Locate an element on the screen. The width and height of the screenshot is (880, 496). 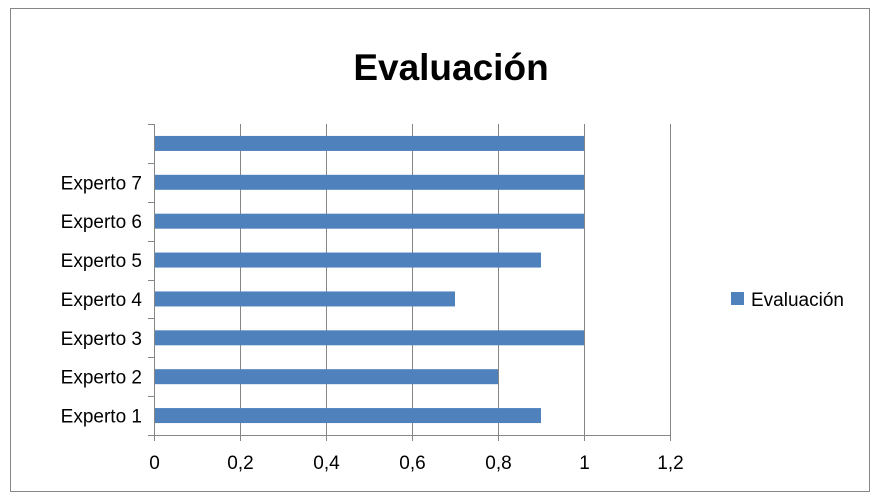
x-tick-label: 0,4 is located at coordinates (326, 463).